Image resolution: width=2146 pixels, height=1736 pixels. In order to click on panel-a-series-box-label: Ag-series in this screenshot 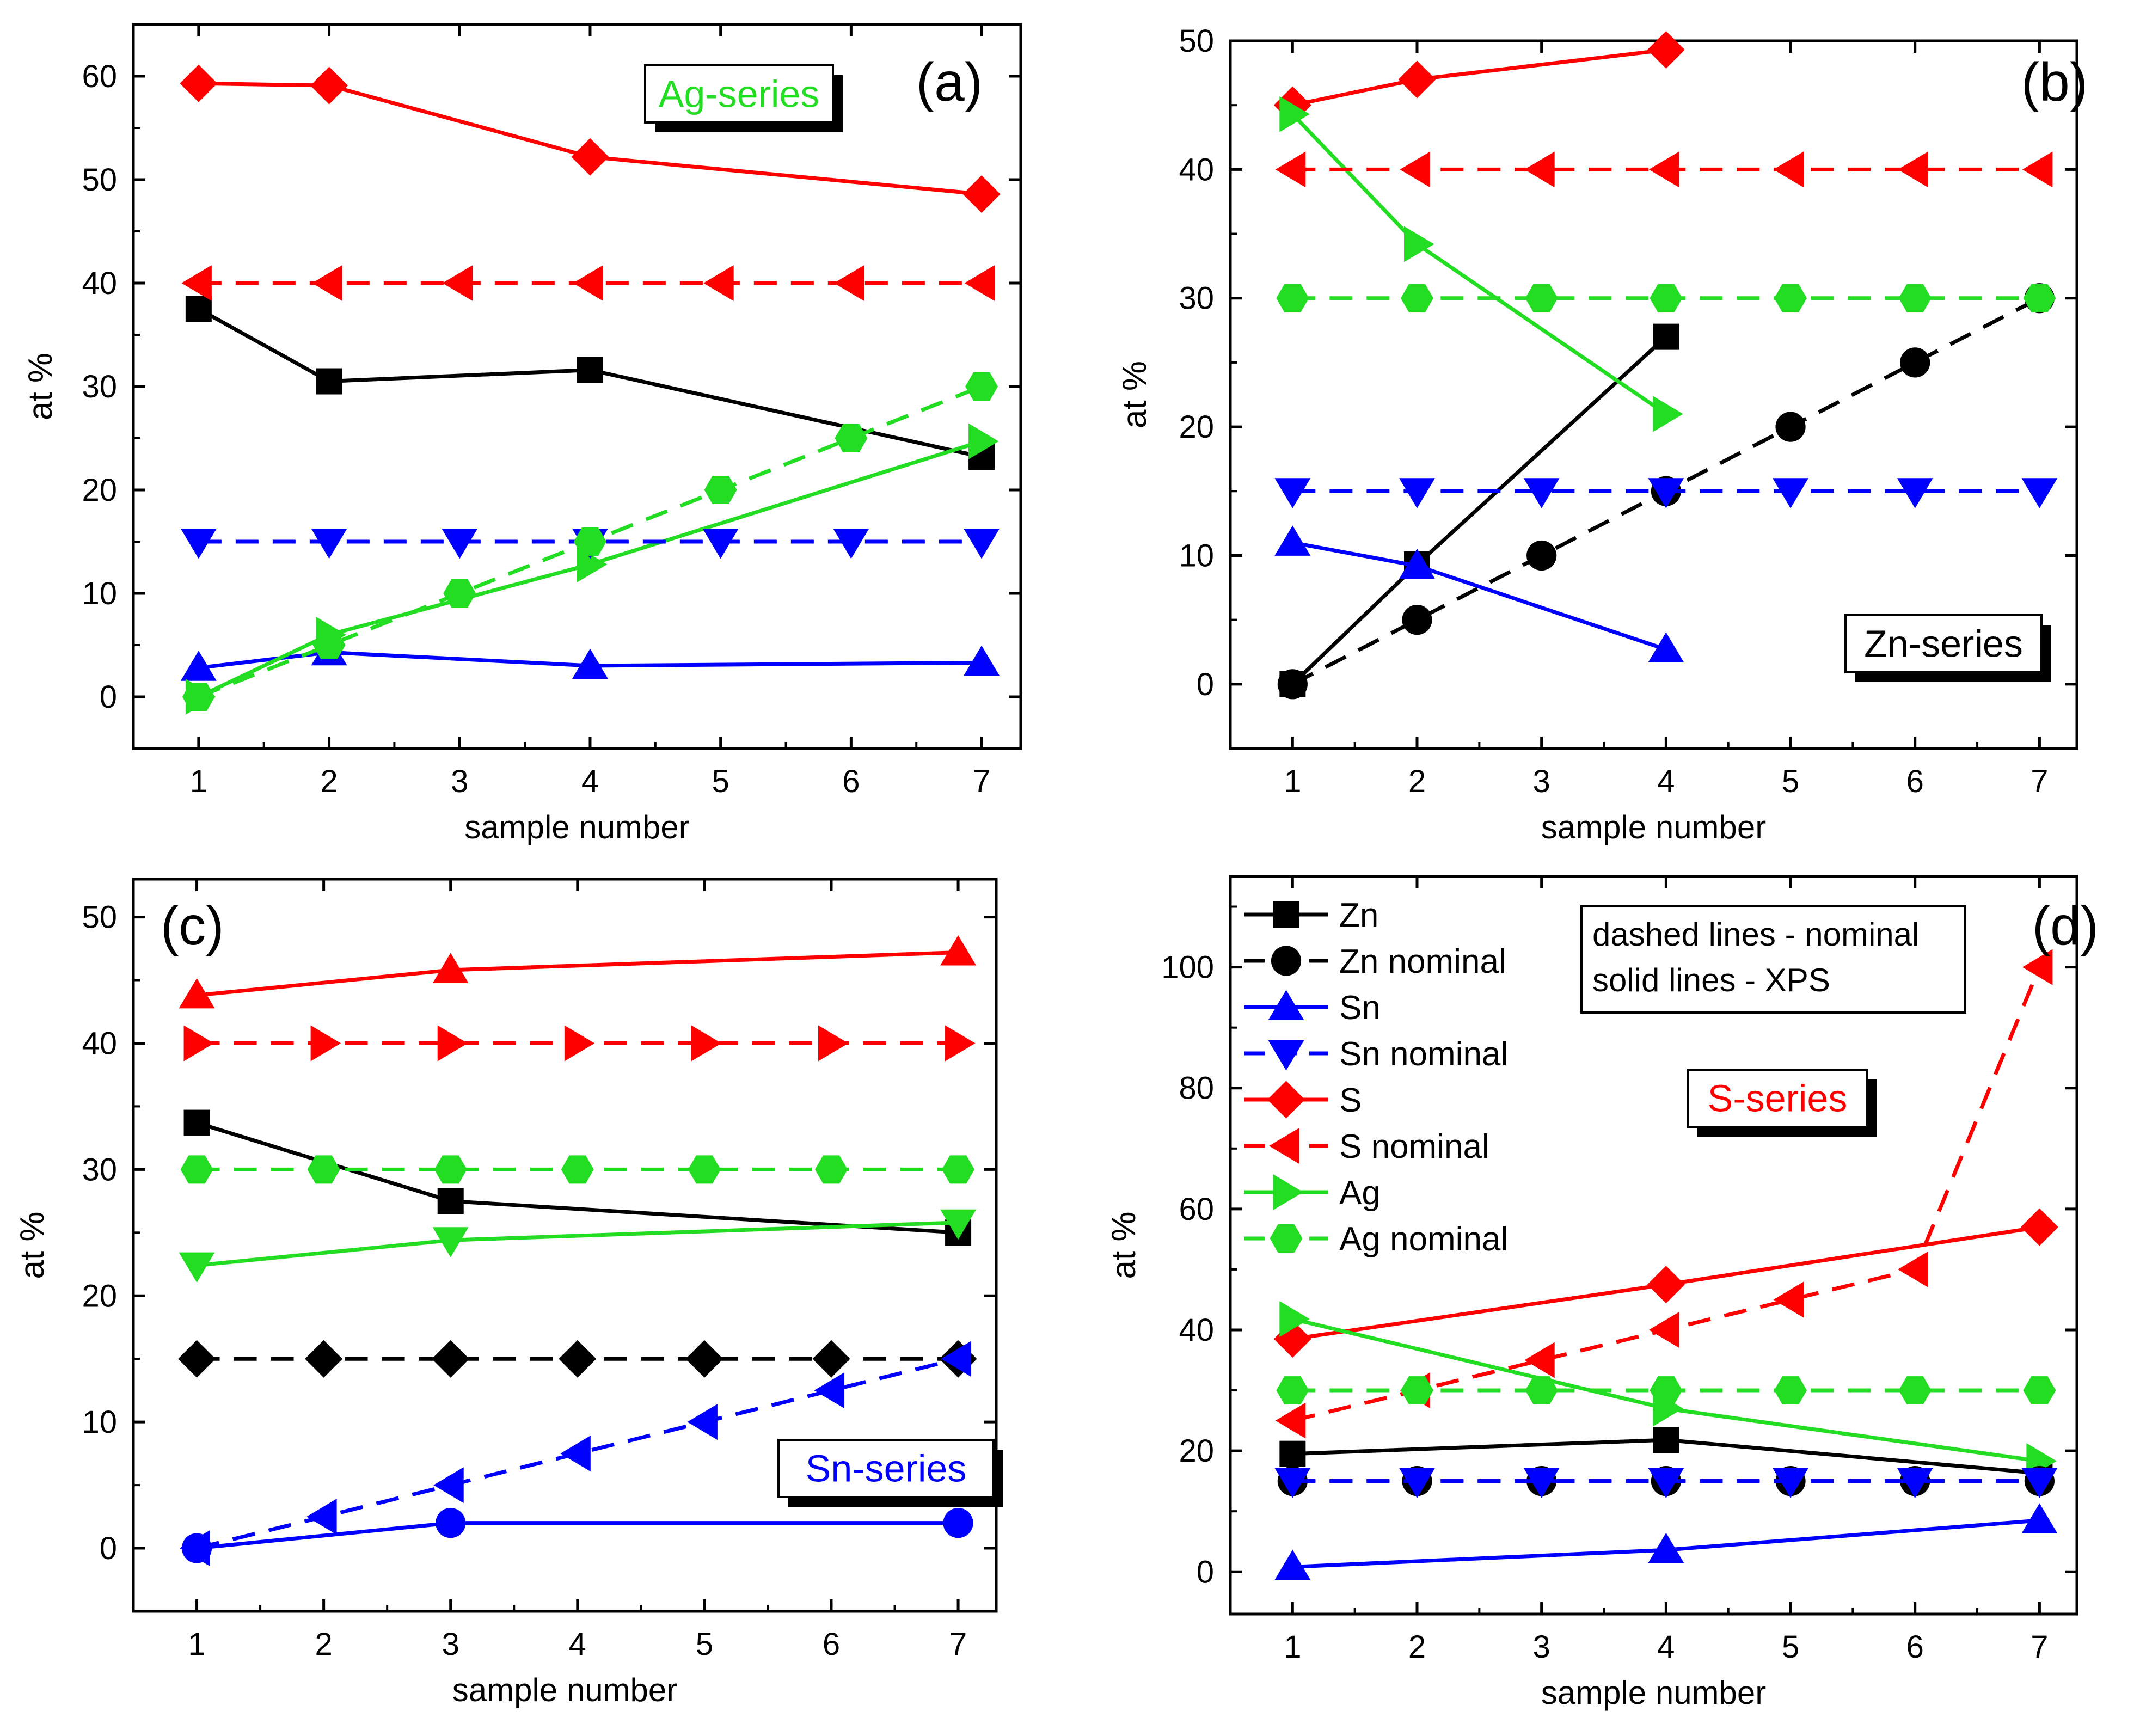, I will do `click(739, 94)`.